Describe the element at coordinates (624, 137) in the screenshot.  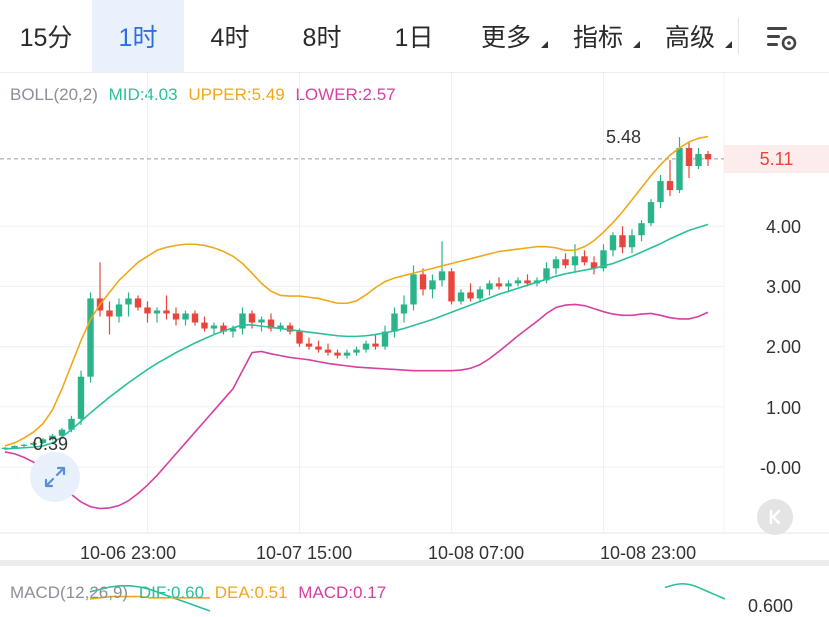
I see `high-price-annotation: 5.48` at that location.